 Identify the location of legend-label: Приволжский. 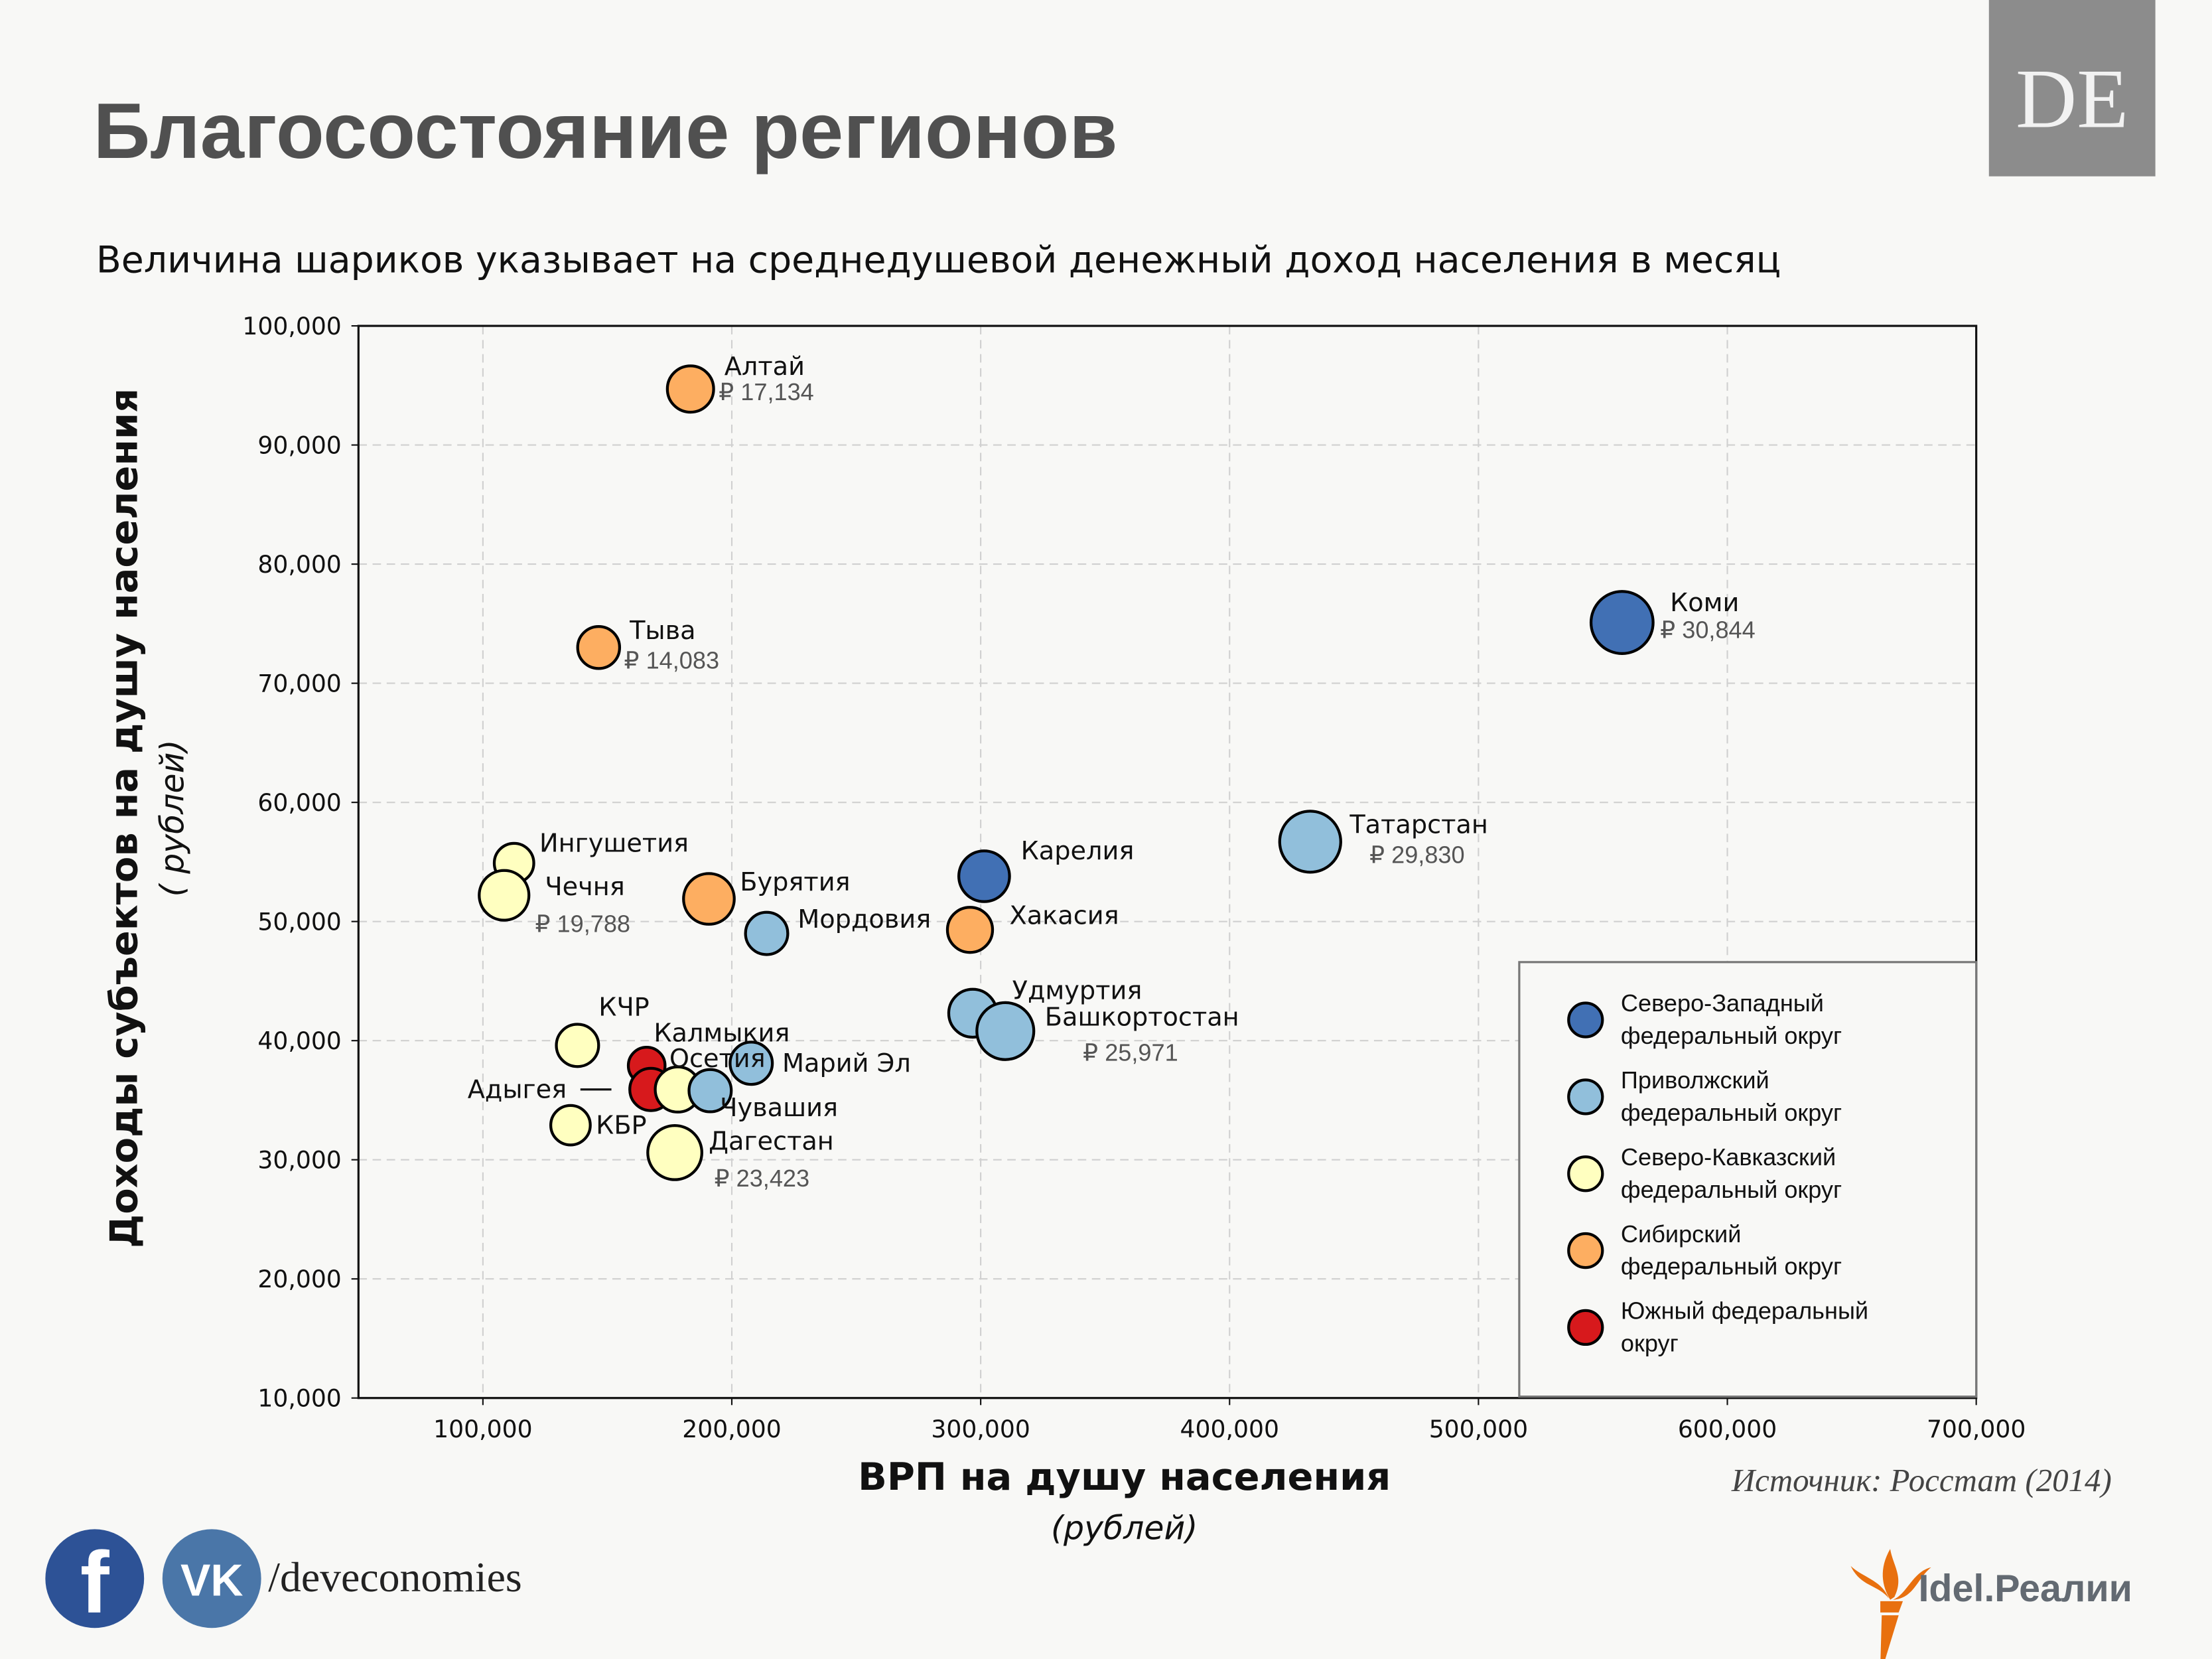
(1695, 1080).